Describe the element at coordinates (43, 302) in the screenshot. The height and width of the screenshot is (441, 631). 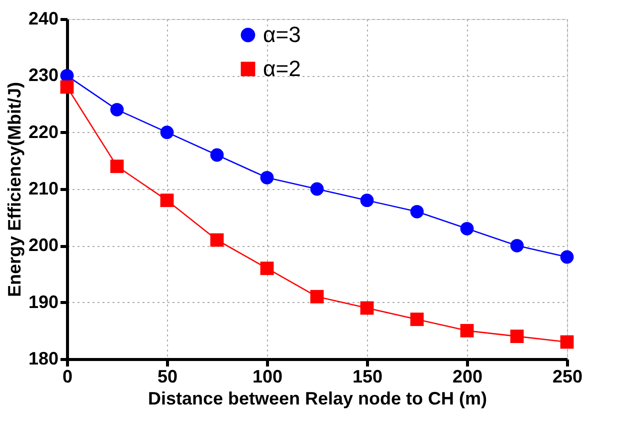
I see `y-tick-label: 190` at that location.